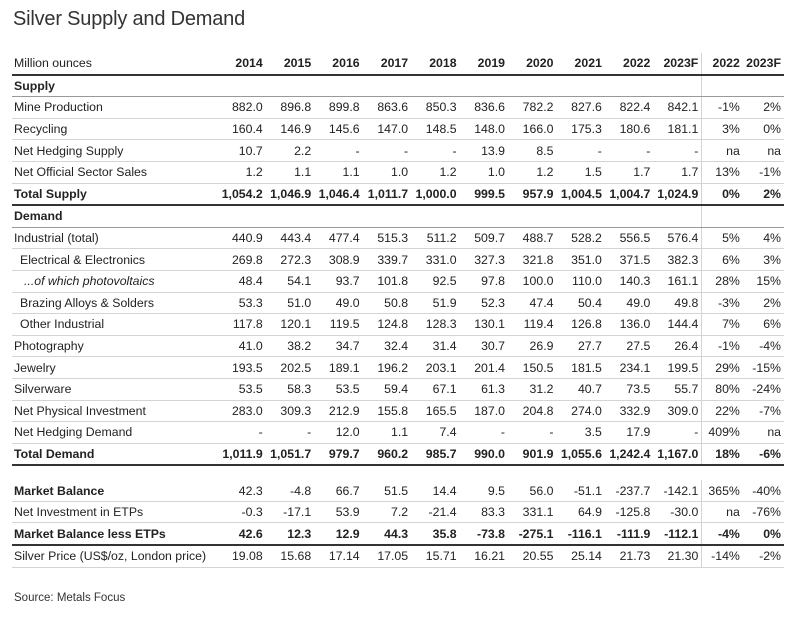 The width and height of the screenshot is (796, 619). Describe the element at coordinates (338, 129) in the screenshot. I see `cell: 145.6` at that location.